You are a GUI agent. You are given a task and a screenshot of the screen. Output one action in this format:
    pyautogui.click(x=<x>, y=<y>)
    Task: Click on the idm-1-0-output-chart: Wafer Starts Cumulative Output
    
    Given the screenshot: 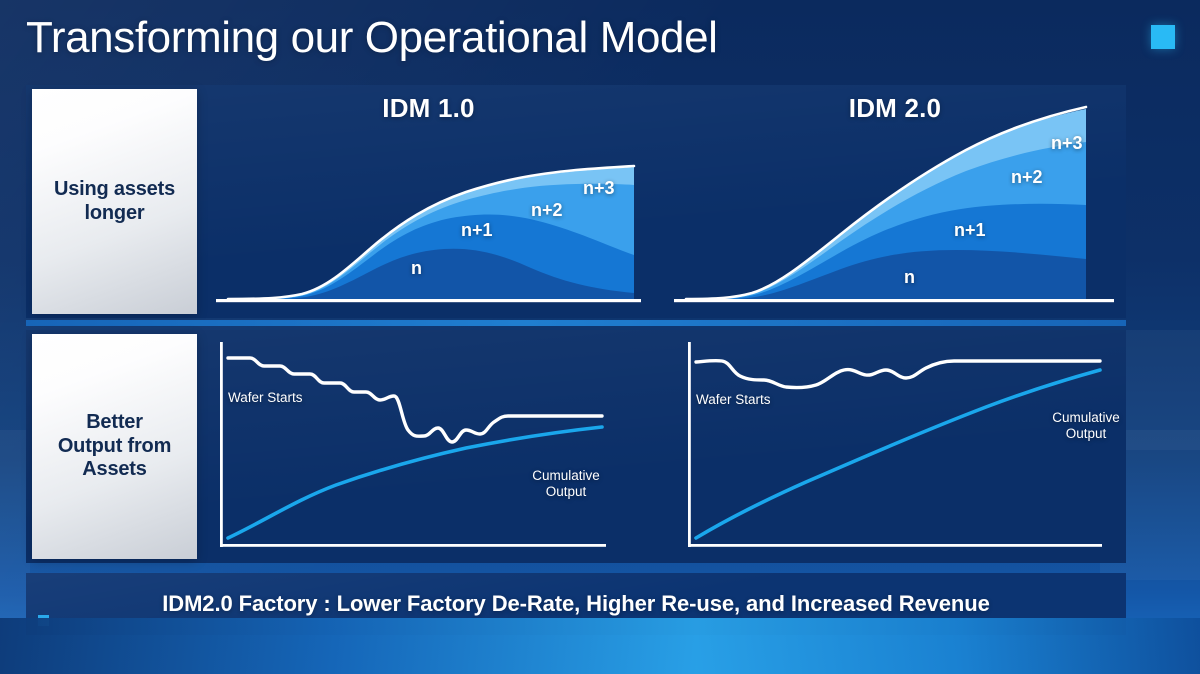 What is the action you would take?
    pyautogui.click(x=428, y=446)
    